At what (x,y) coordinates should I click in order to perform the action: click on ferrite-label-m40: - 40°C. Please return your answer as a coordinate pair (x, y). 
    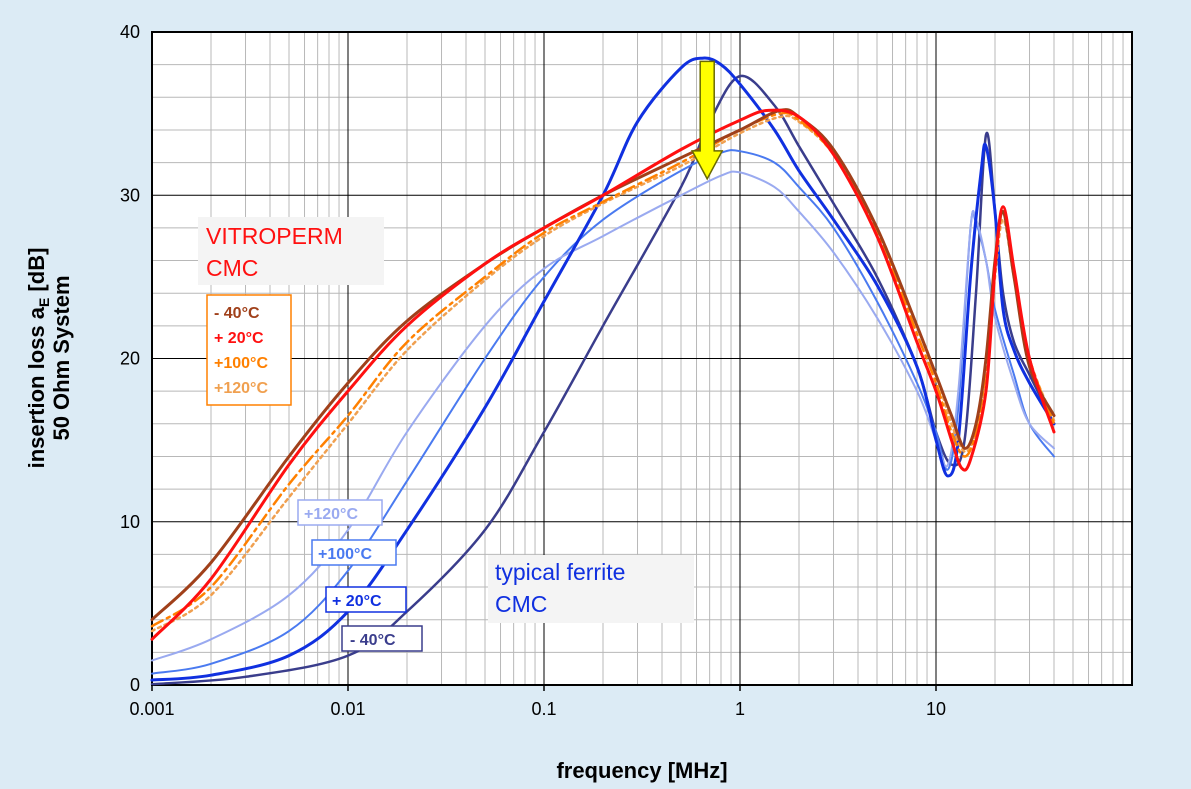
    Looking at the image, I should click on (382, 638).